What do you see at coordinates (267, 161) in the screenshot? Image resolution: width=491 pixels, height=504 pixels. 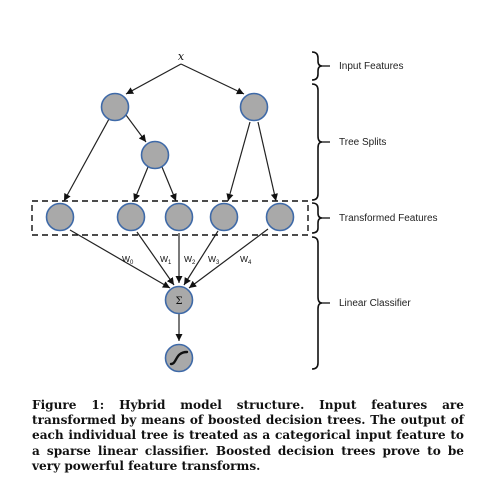 I see `edge-tree2-root-to-leaf4` at bounding box center [267, 161].